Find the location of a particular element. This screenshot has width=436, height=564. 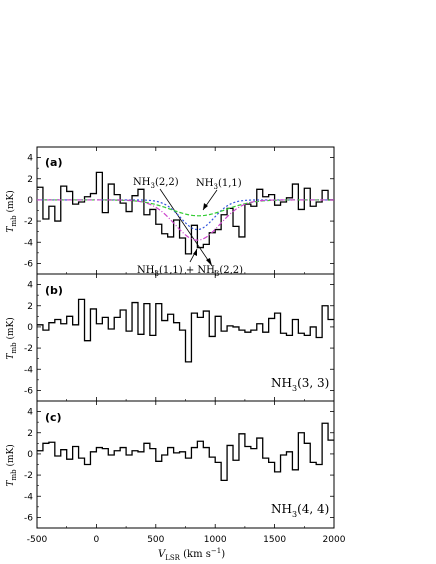

arrowhead-sum is located at coordinates (195, 252).